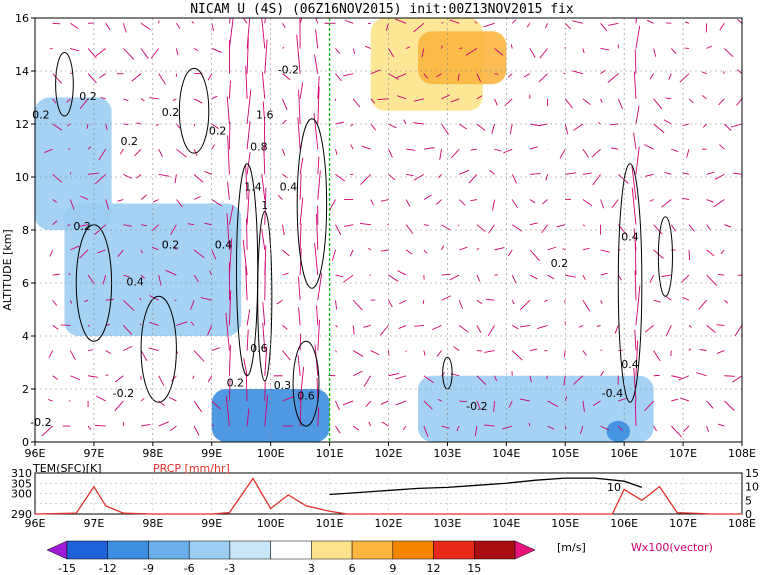  What do you see at coordinates (291, 557) in the screenshot?
I see `colorbar: -15 -12 -9 -6 -3 3 6 9 12 15` at bounding box center [291, 557].